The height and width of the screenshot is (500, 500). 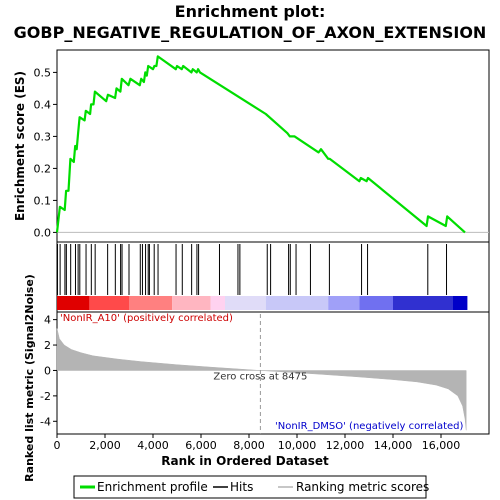 I want to click on x-tick-label: 4,000, so click(x=153, y=445).